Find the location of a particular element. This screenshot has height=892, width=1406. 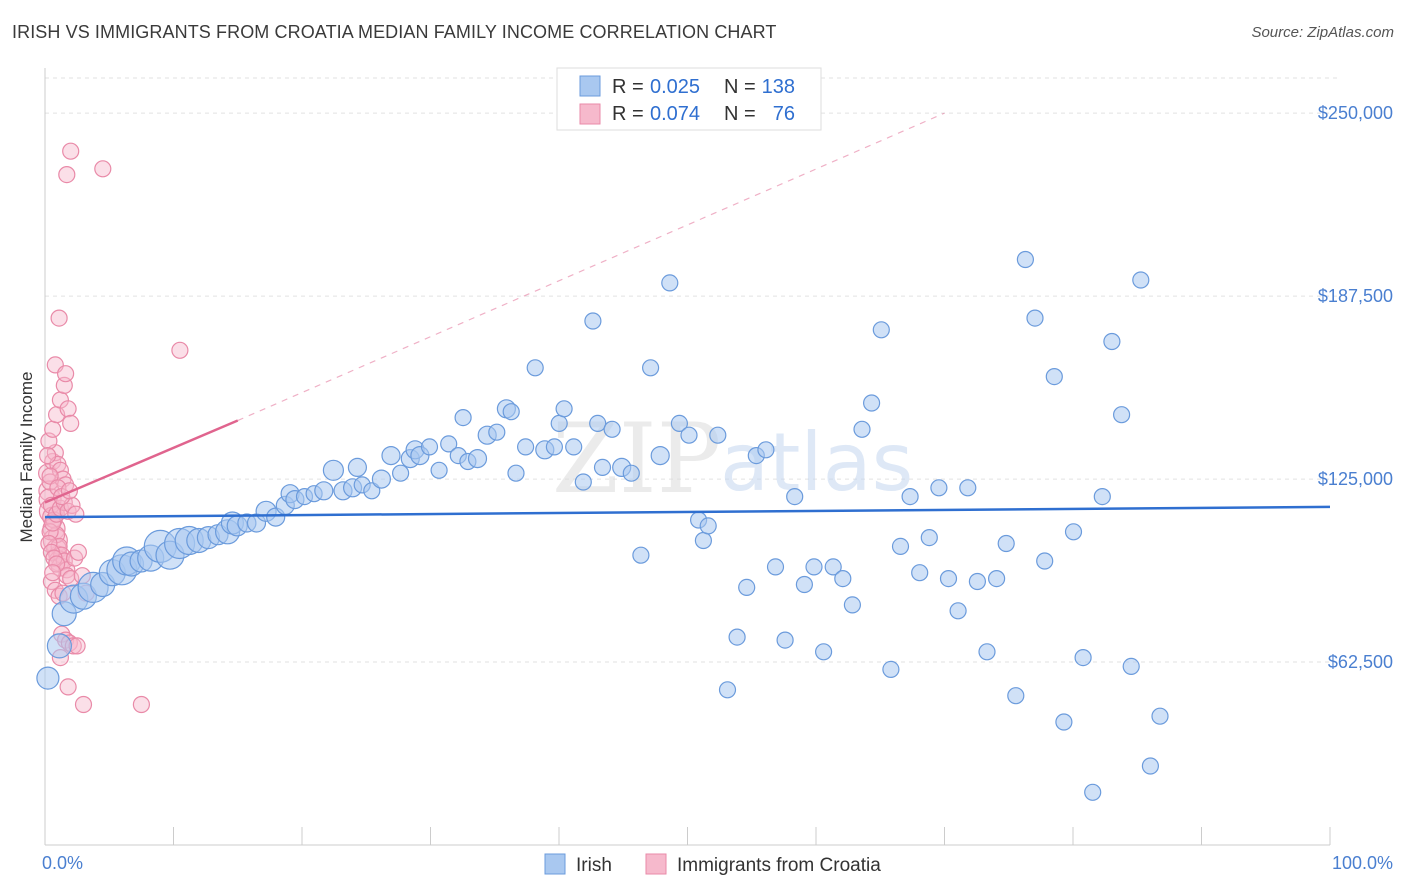

trend-line-croatia is located at coordinates (141, 461).